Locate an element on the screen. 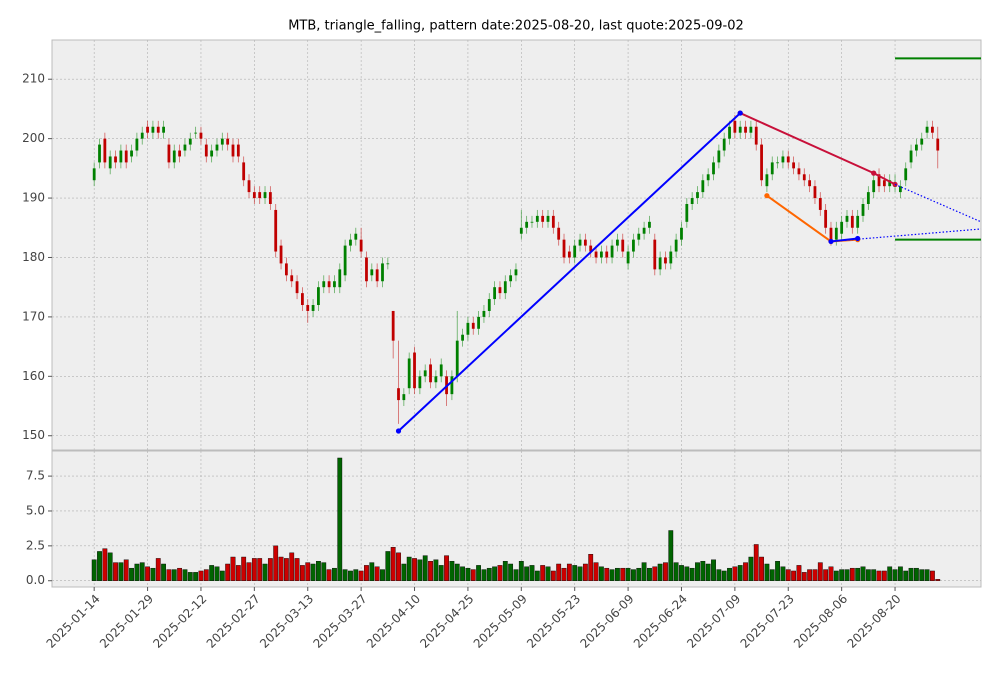 The height and width of the screenshot is (678, 1001). x-tick-label: 2025-02-27 is located at coordinates (233, 621).